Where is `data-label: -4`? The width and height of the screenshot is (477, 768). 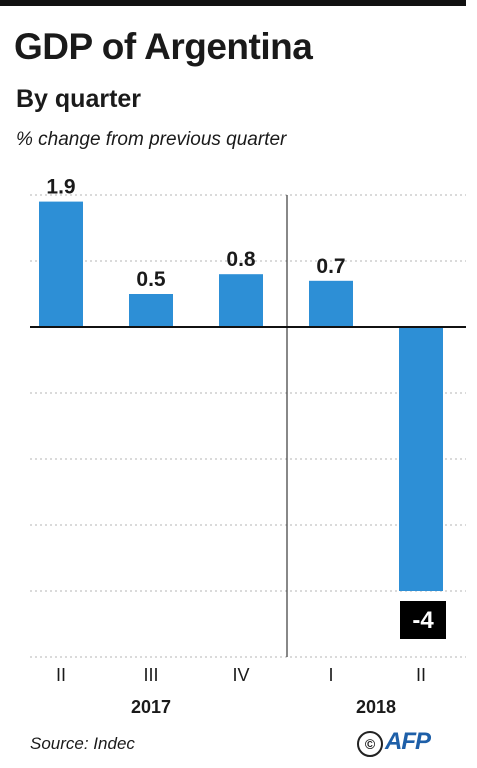 data-label: -4 is located at coordinates (423, 620).